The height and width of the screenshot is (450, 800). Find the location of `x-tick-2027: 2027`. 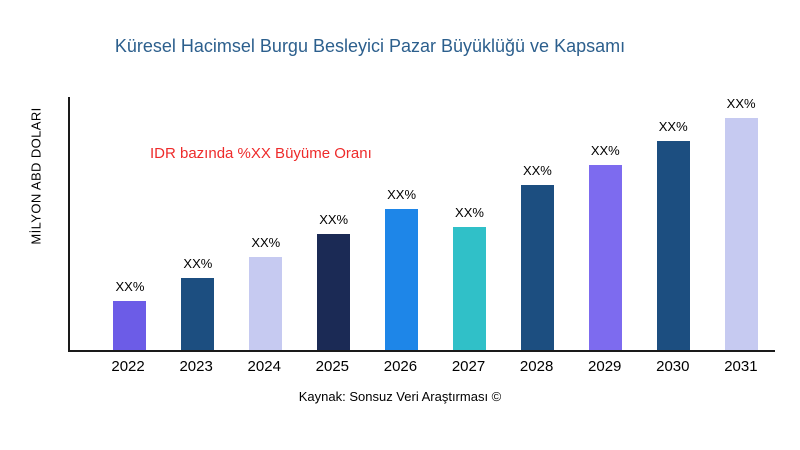

x-tick-2027: 2027 is located at coordinates (468, 366).